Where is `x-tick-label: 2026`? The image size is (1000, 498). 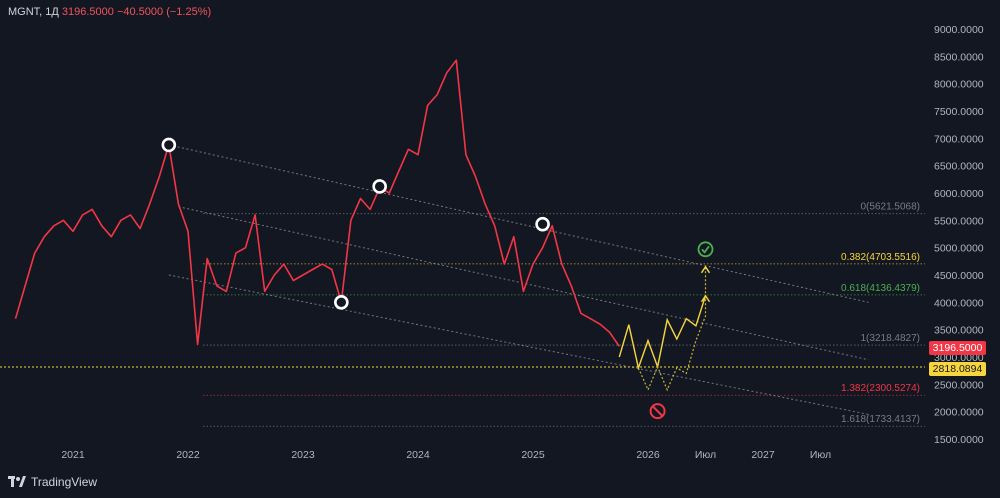 x-tick-label: 2026 is located at coordinates (648, 455).